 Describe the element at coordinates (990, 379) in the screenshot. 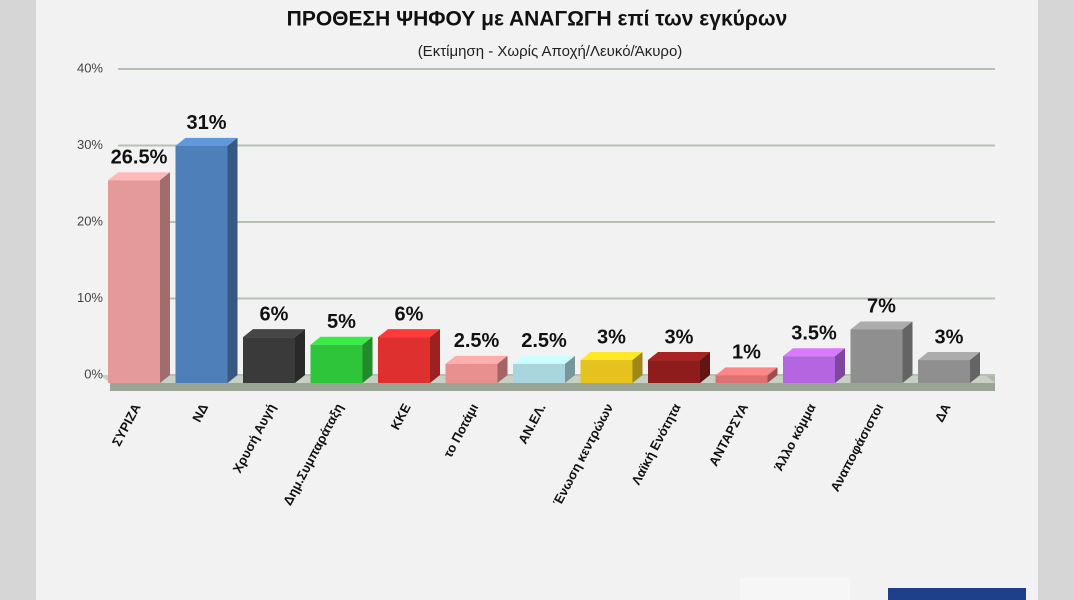

I see `floor-side` at that location.